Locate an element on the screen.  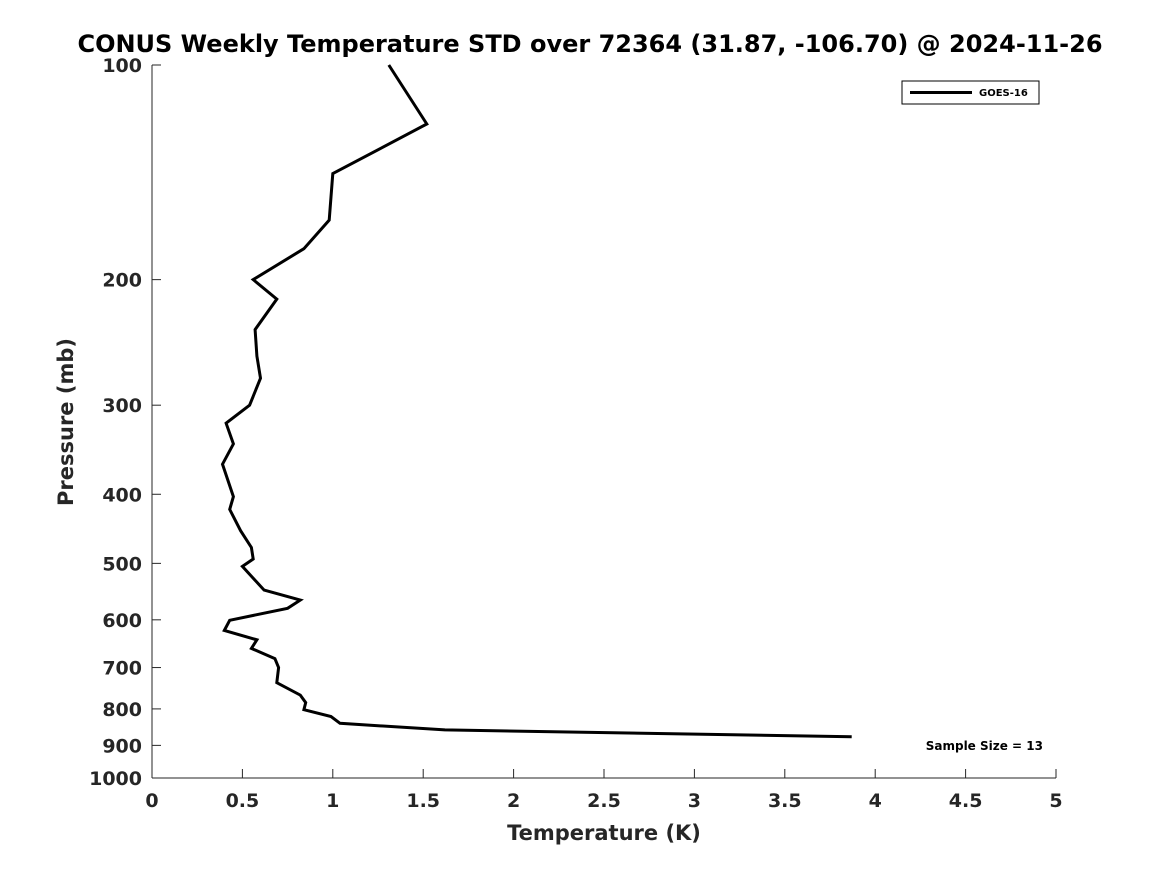
y-tick-label: 100 is located at coordinates (122, 66).